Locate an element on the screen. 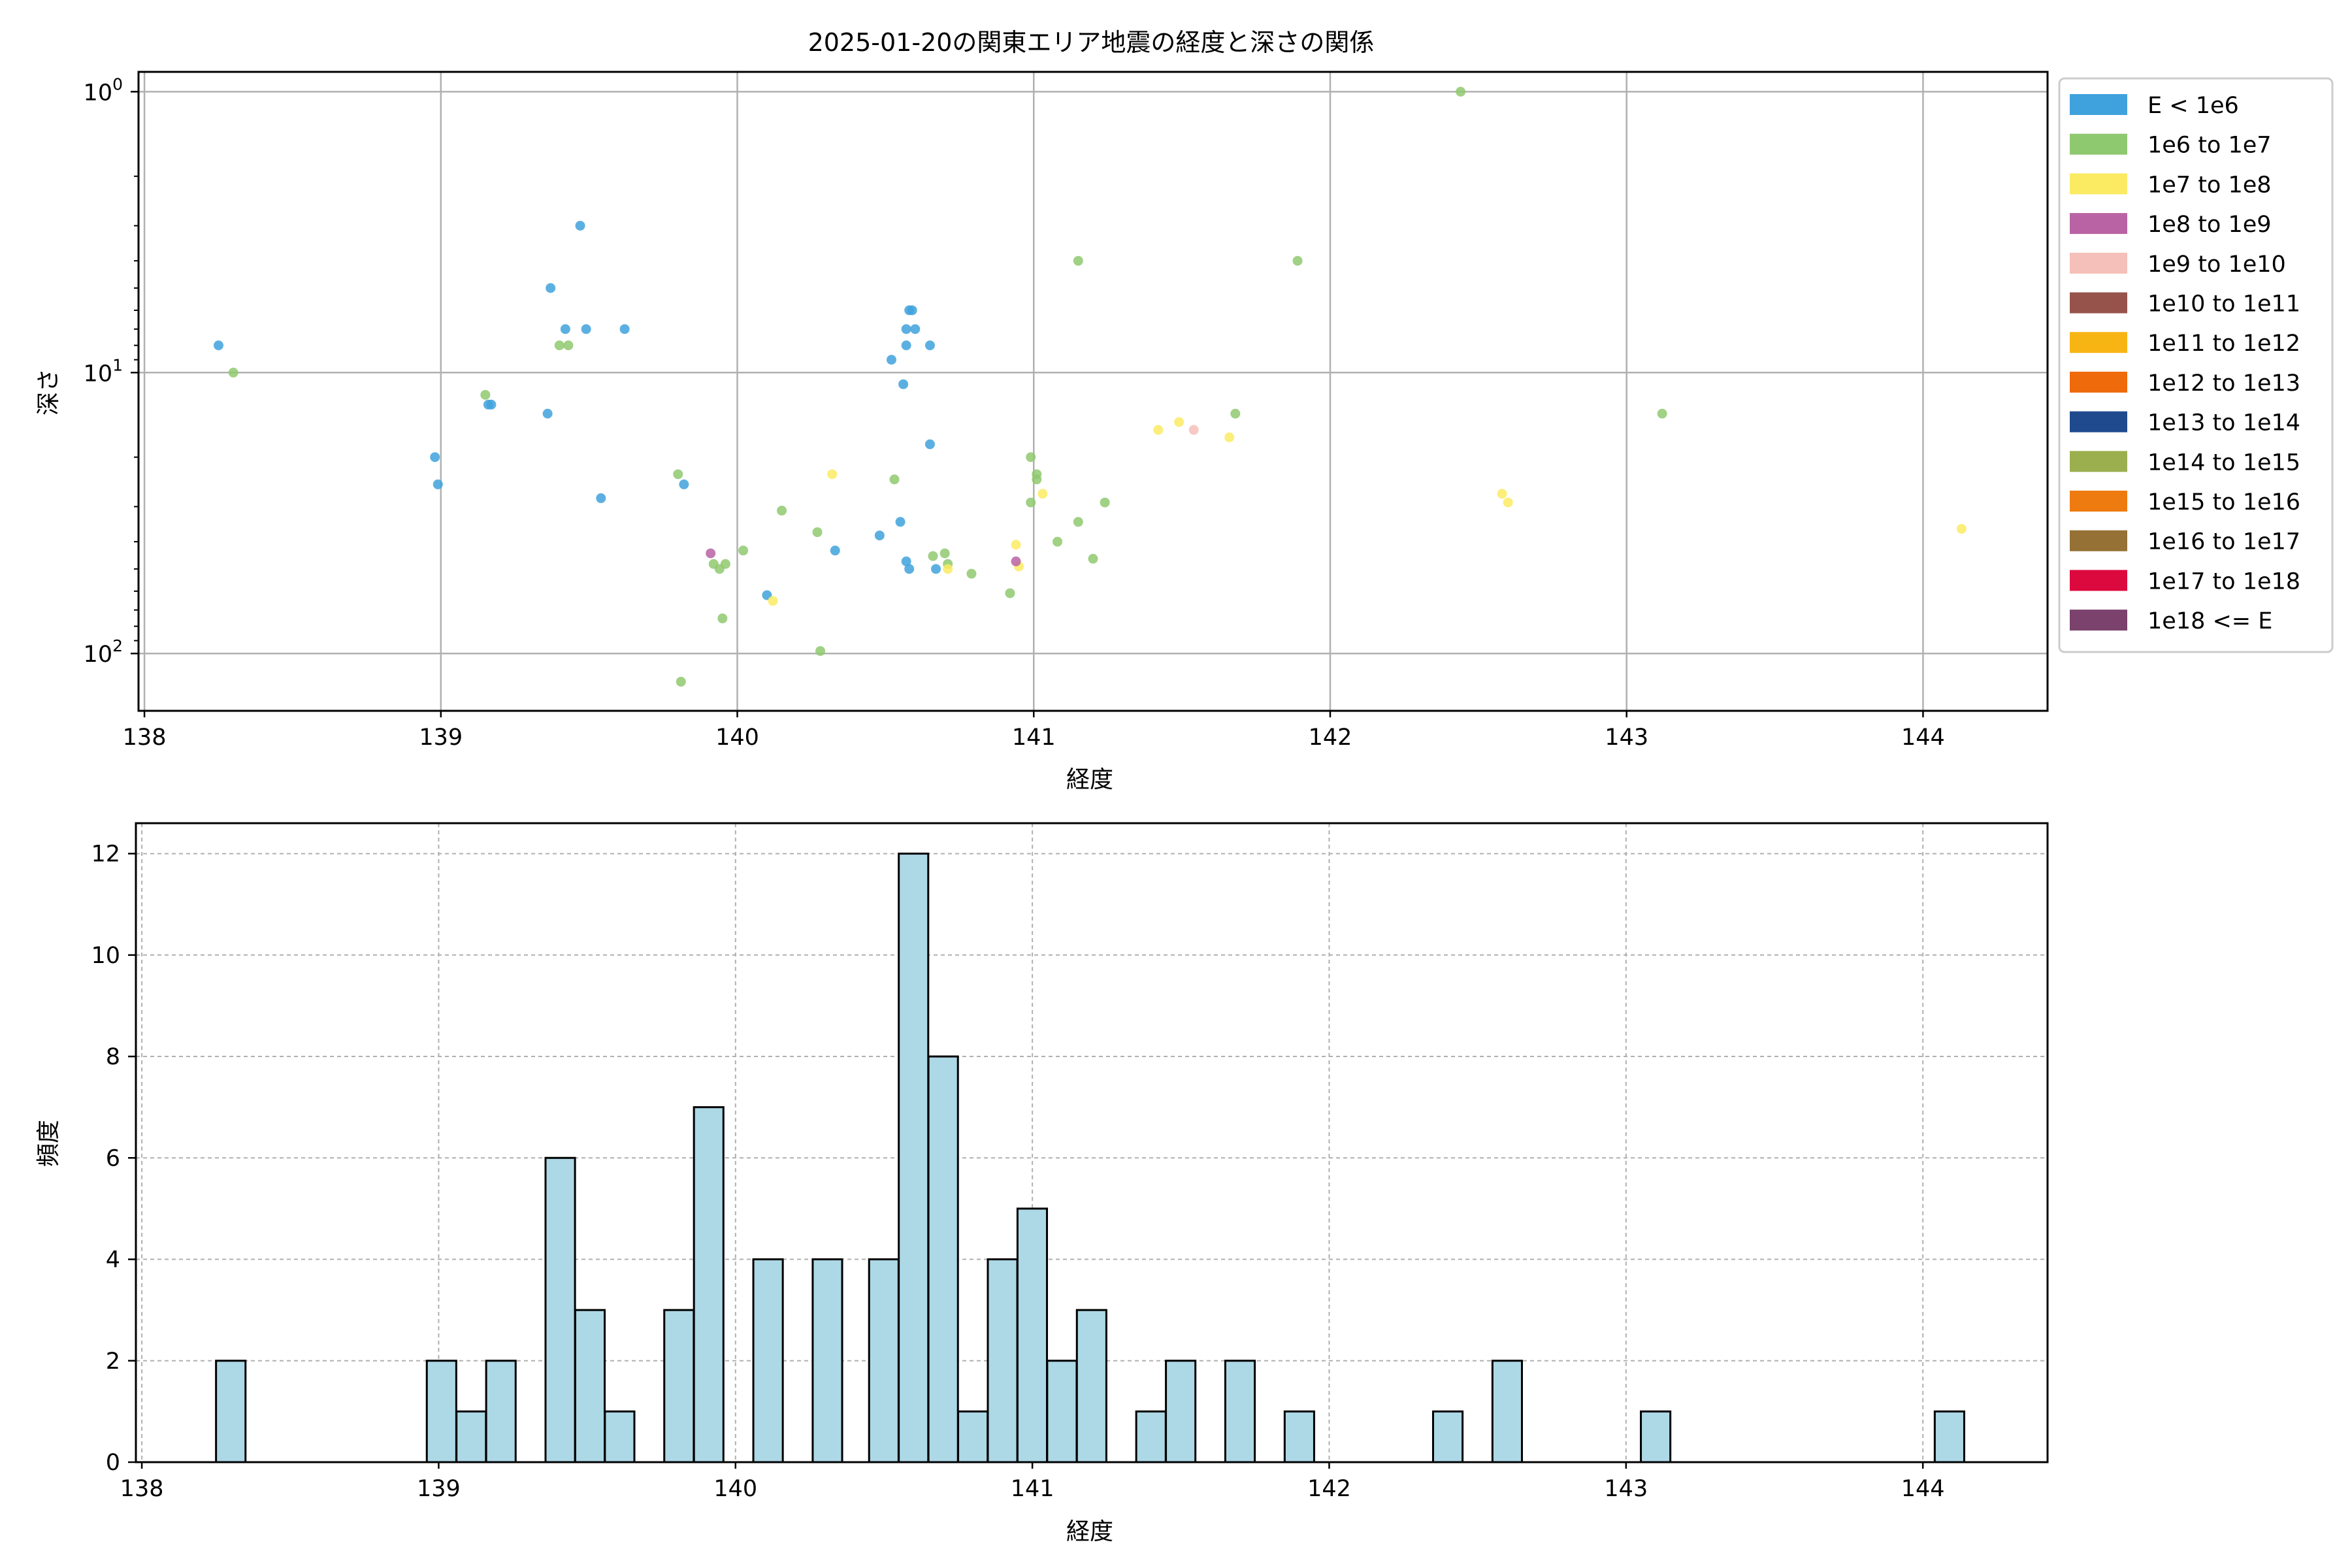 Image resolution: width=2352 pixels, height=1568 pixels. histogram-y-tick-label: 0 is located at coordinates (113, 1463).